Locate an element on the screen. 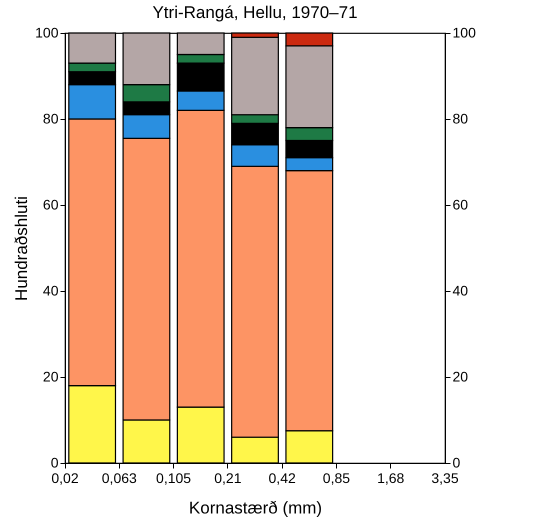 Image resolution: width=545 pixels, height=530 pixels. y2-tick-label: 80 is located at coordinates (460, 118).